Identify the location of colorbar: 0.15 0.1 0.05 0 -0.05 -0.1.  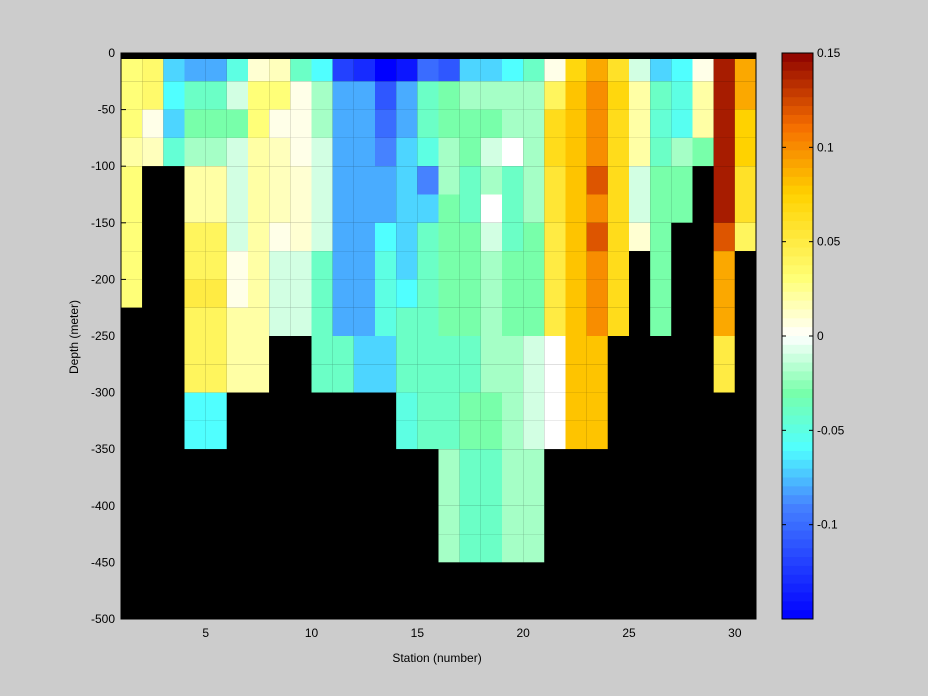
(813, 333).